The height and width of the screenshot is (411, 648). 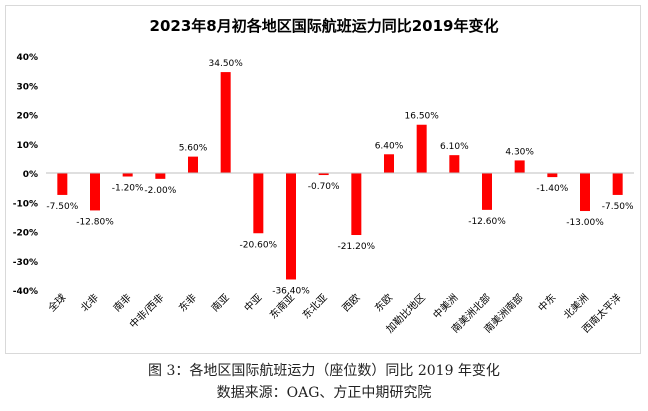 What do you see at coordinates (552, 189) in the screenshot?
I see `data-label-16: -1.40%` at bounding box center [552, 189].